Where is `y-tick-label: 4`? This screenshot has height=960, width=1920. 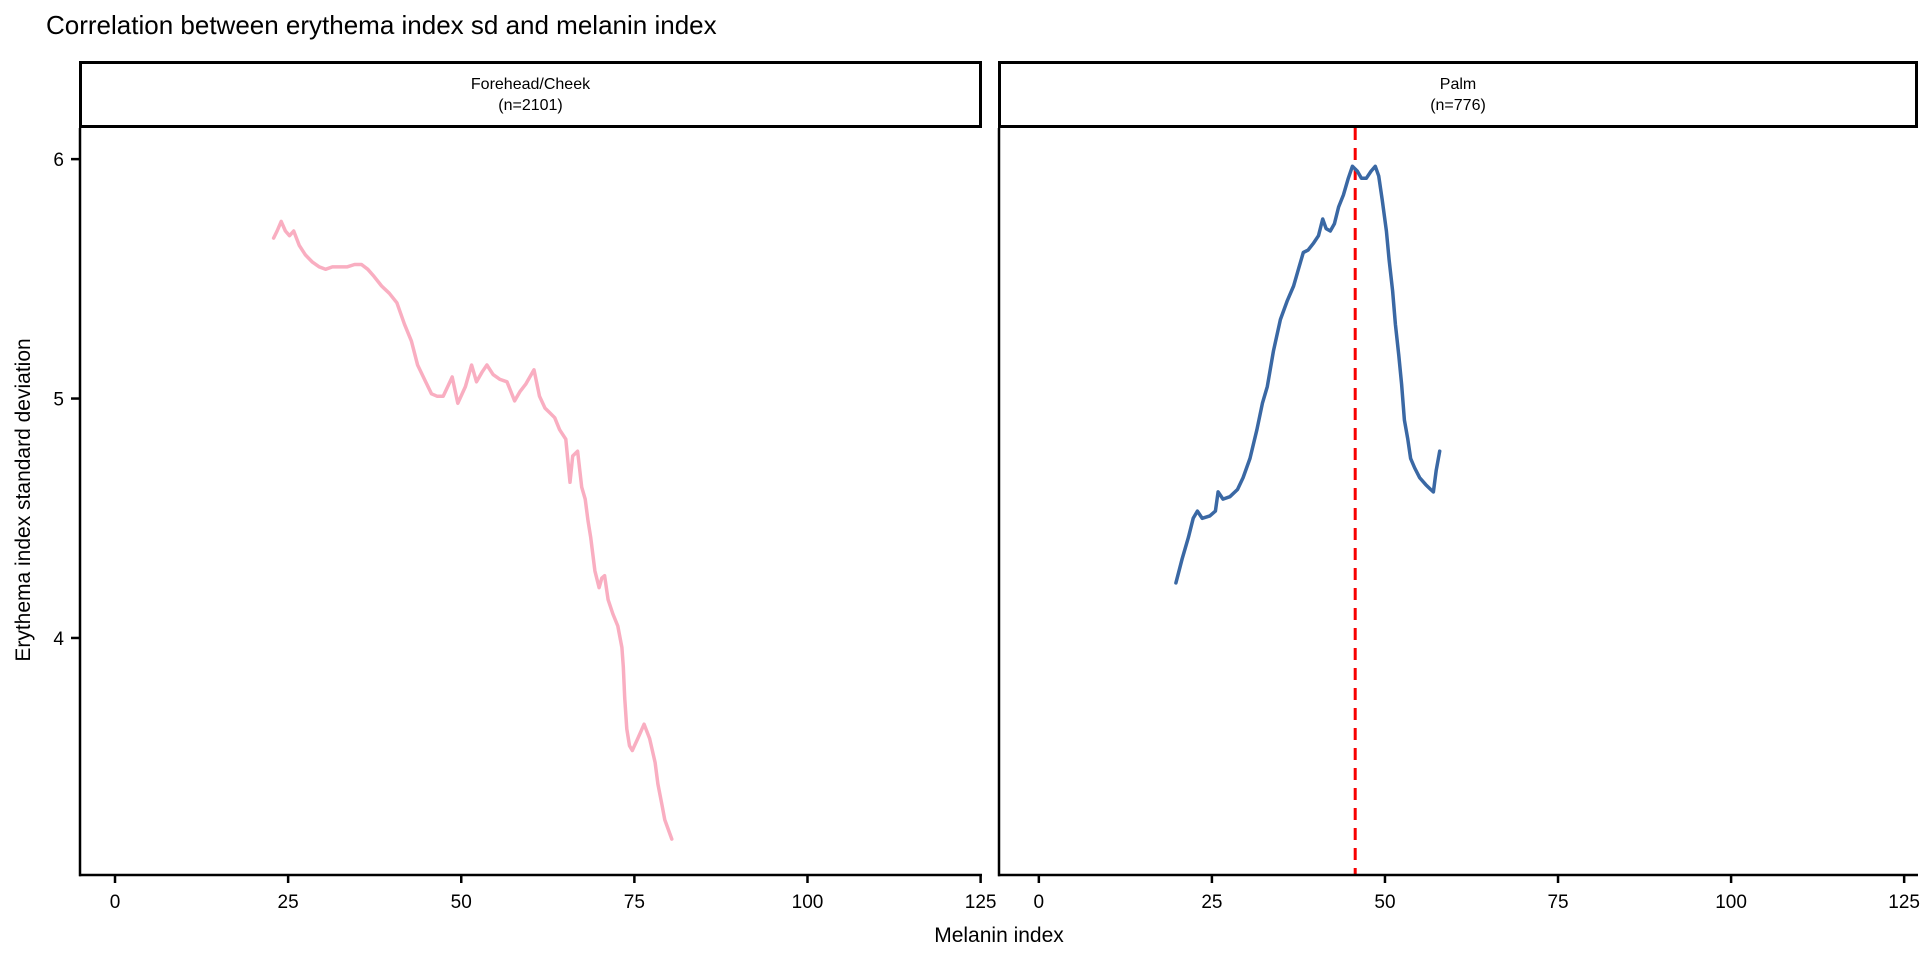 y-tick-label: 4 is located at coordinates (58, 639).